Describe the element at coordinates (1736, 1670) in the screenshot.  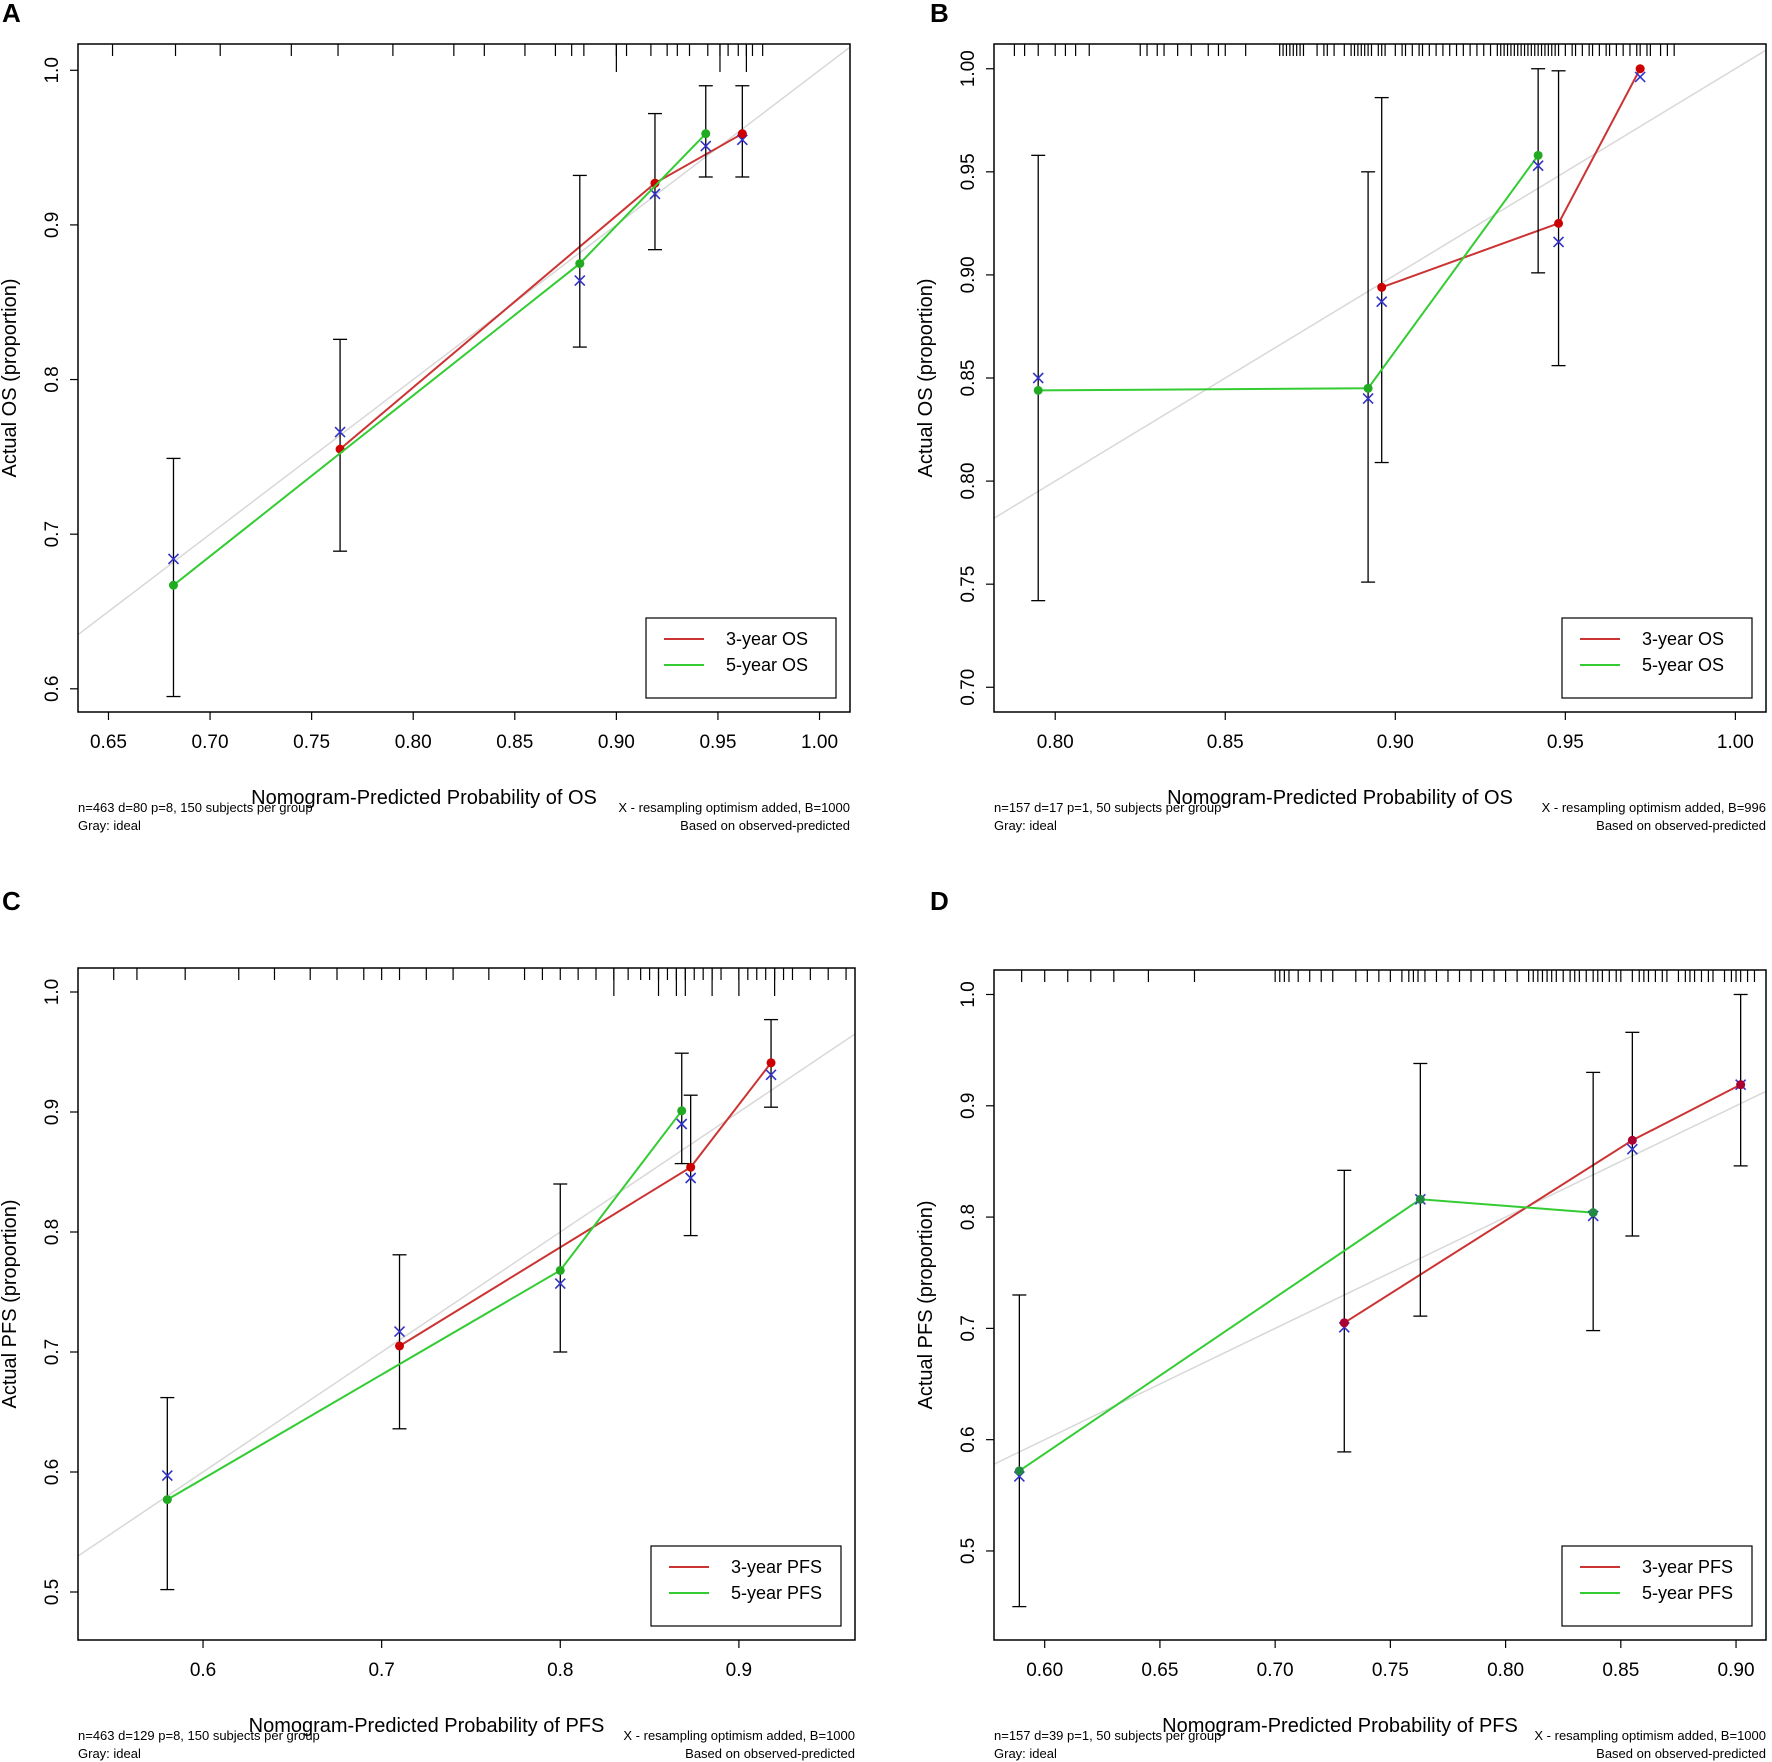
I see `x-tick-label: 0.90` at that location.